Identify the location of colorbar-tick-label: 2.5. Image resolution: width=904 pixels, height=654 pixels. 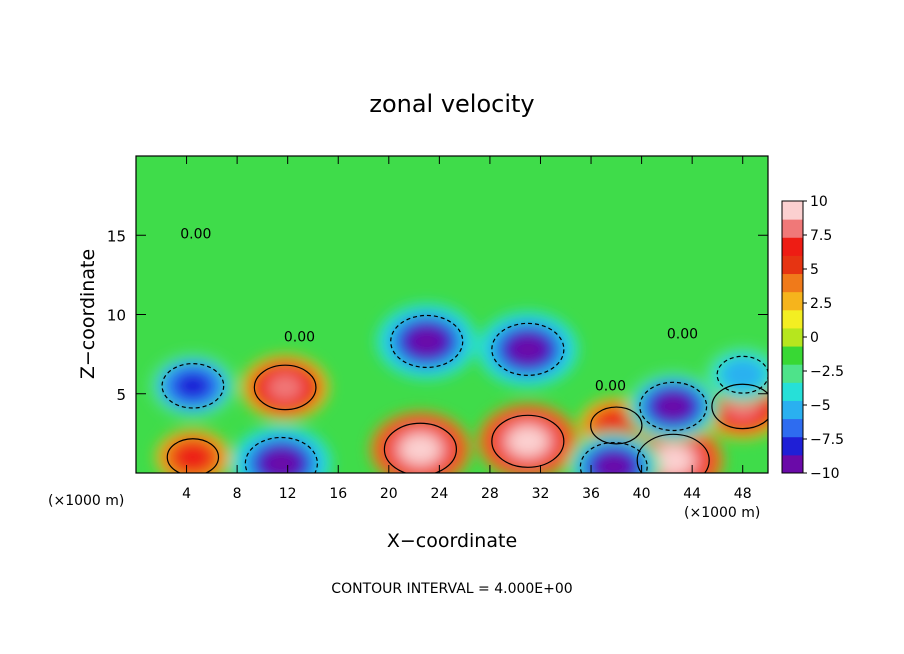
(821, 304).